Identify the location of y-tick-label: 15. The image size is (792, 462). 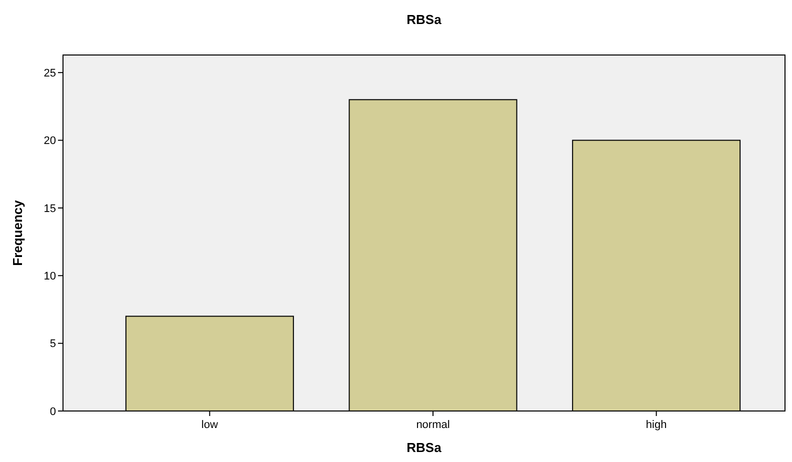
(50, 208).